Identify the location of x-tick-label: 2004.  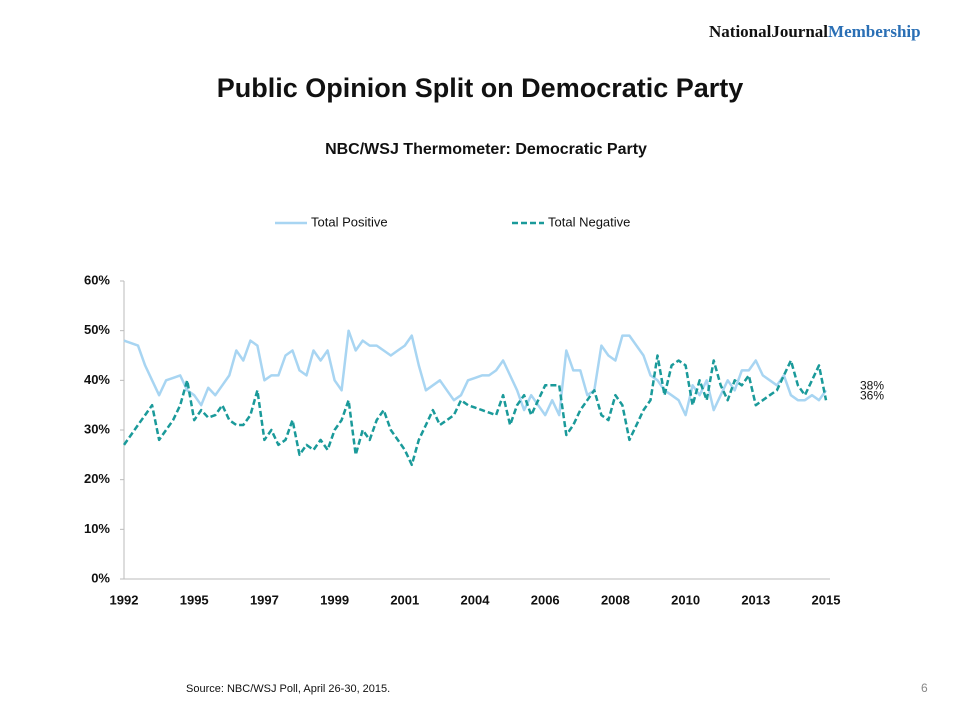
(476, 599).